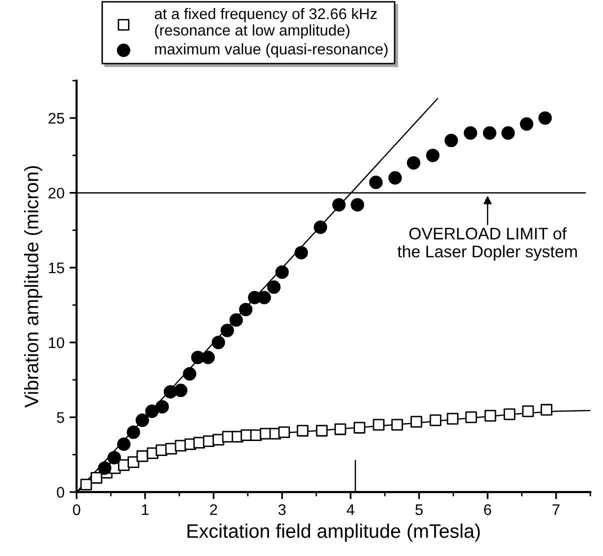 This screenshot has height=556, width=603. I want to click on legend-label: at a fixed frequency of 32.66 kHz (resonance at low amplitude), so click(265, 23).